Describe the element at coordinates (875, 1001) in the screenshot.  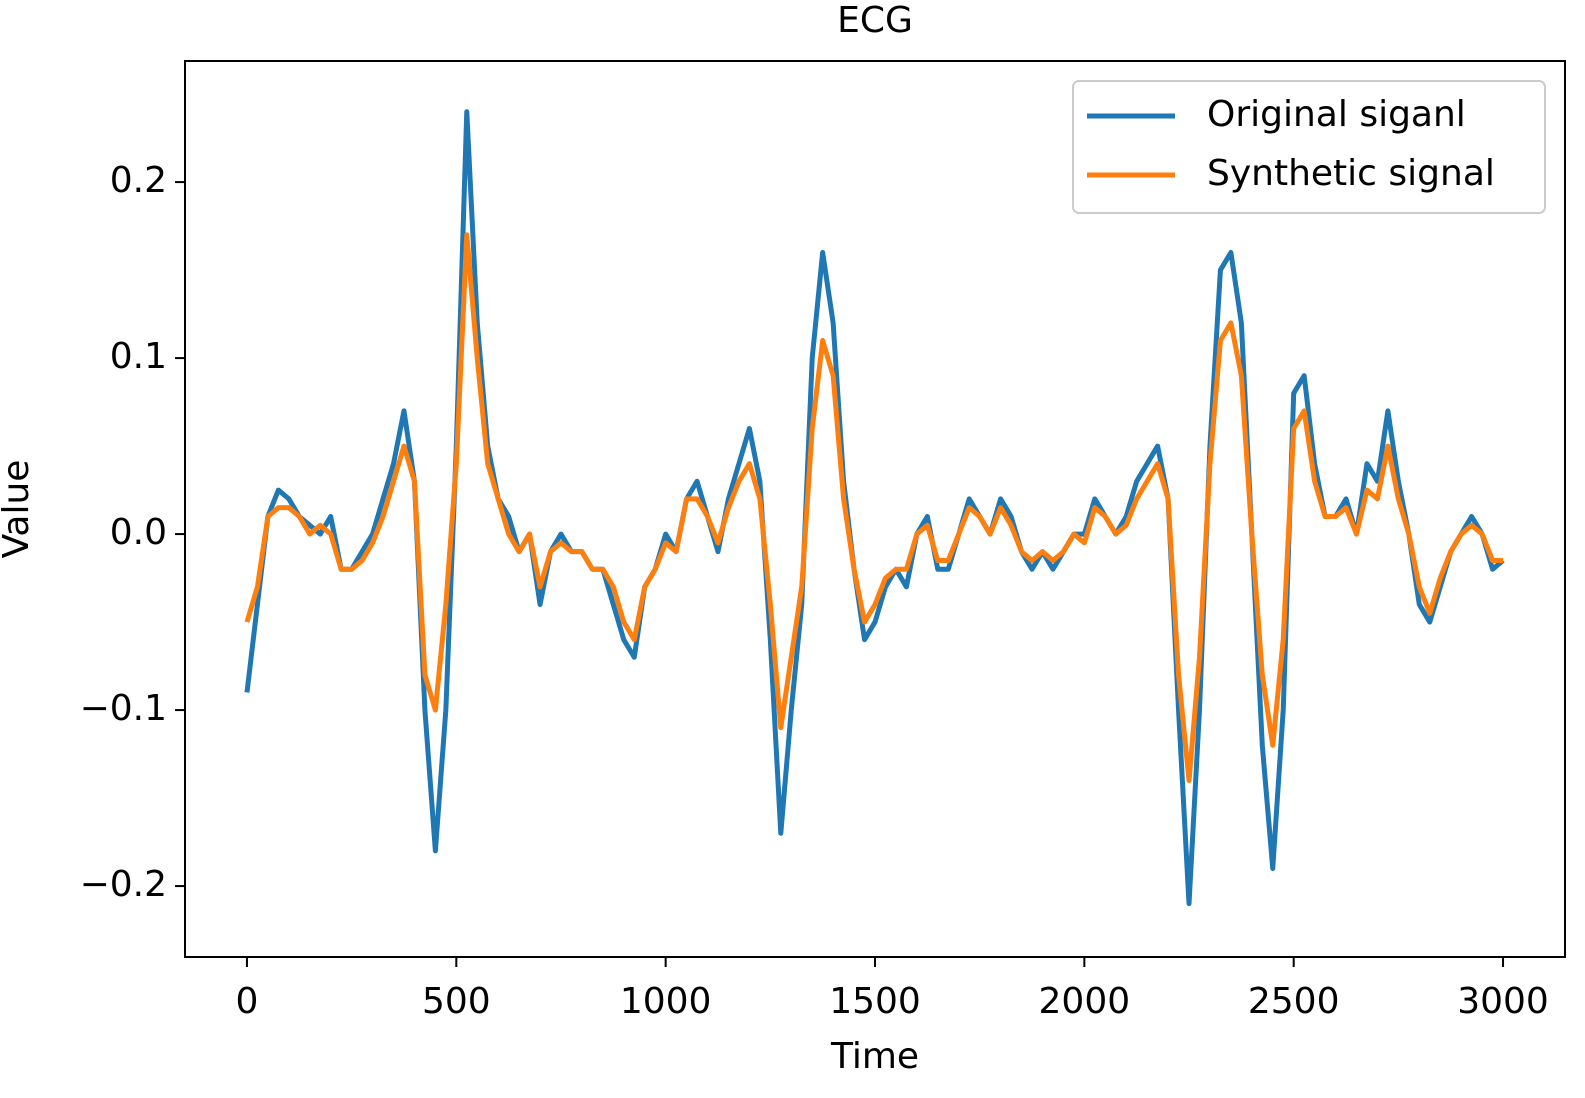
I see `x-tick-label: 1500` at that location.